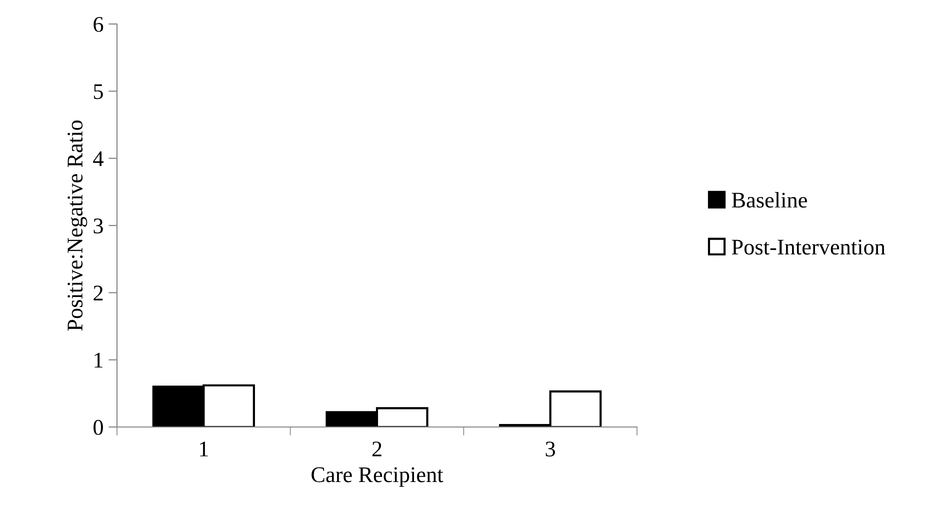  Describe the element at coordinates (378, 477) in the screenshot. I see `x-axis-title: Care Recipient` at that location.